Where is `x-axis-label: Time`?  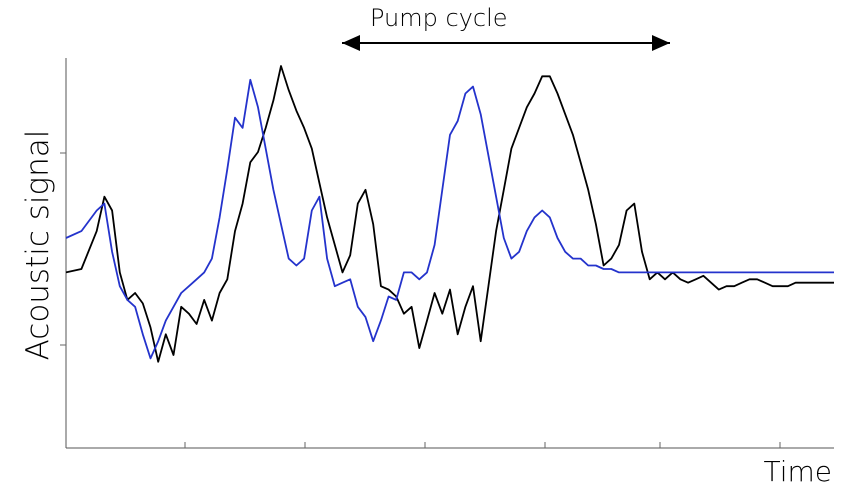
x-axis-label: Time is located at coordinates (797, 471).